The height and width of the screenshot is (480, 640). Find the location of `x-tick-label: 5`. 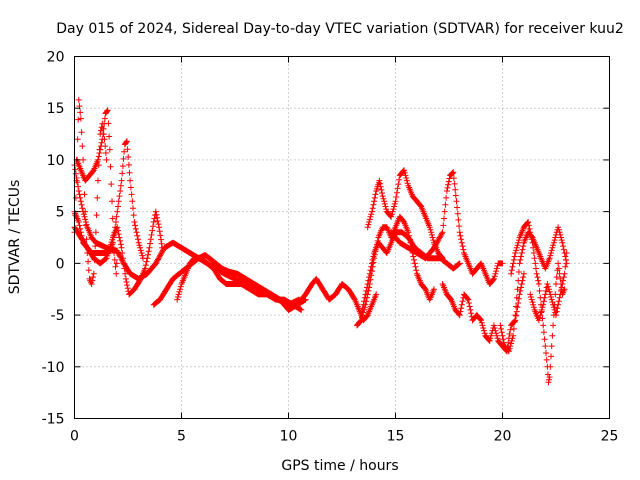

x-tick-label: 5 is located at coordinates (181, 437).